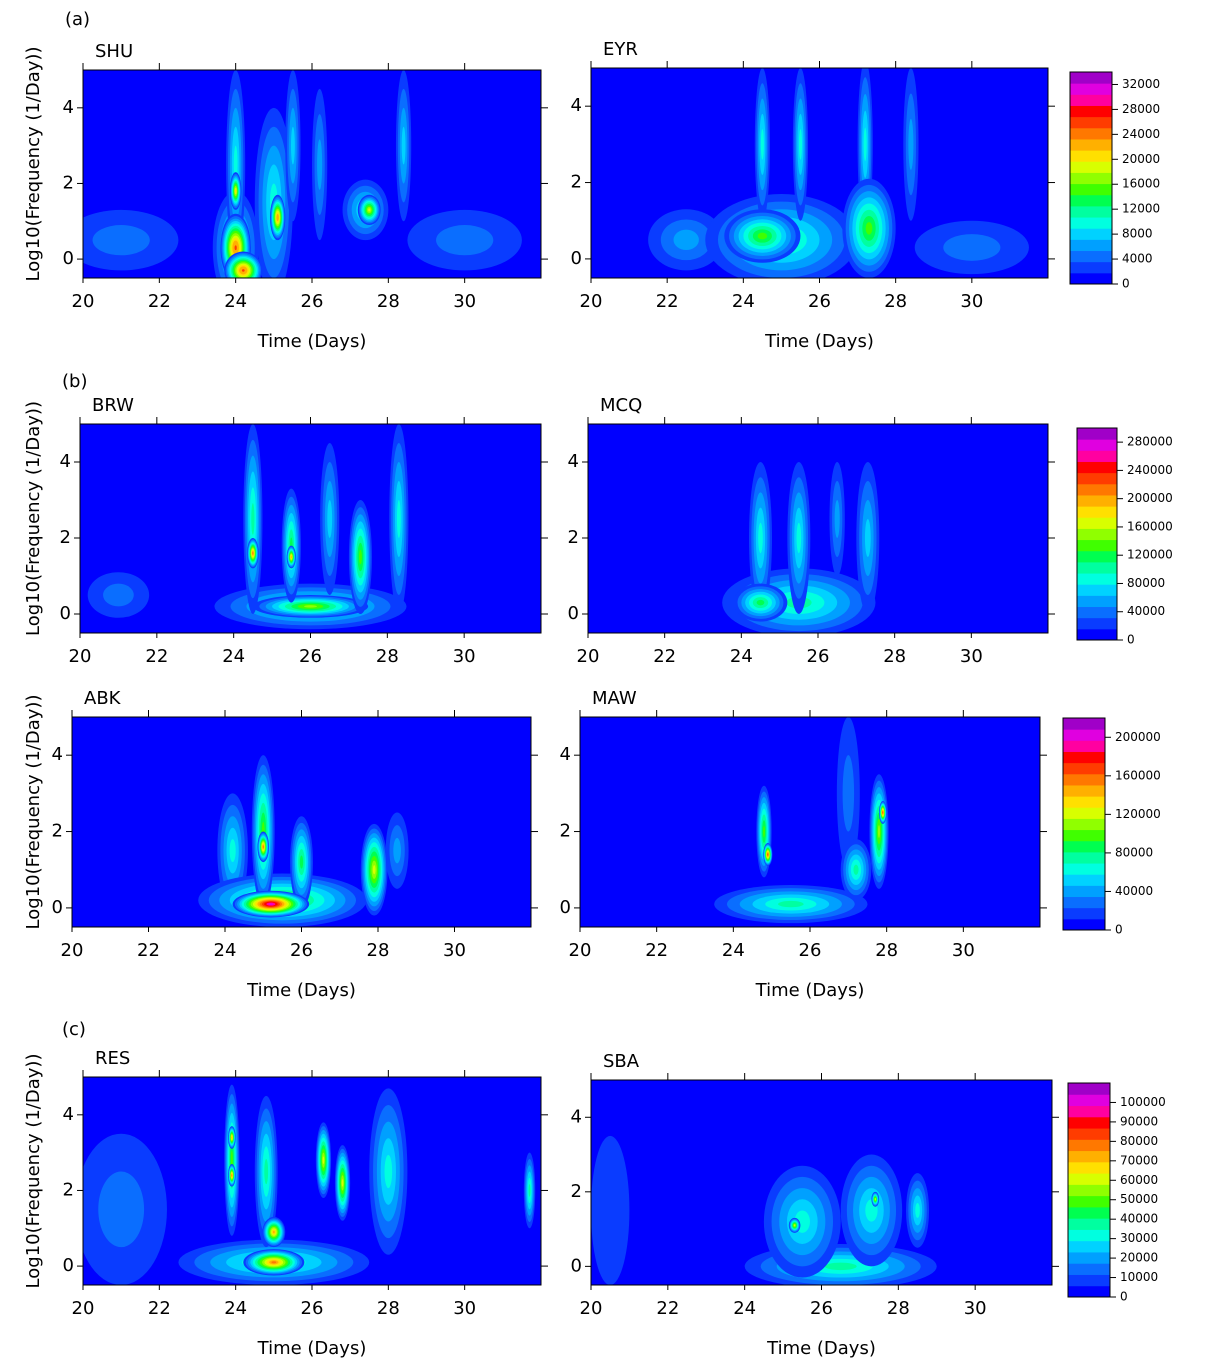 This screenshot has height=1363, width=1221. What do you see at coordinates (113, 405) in the screenshot?
I see `panel-title: BRW` at bounding box center [113, 405].